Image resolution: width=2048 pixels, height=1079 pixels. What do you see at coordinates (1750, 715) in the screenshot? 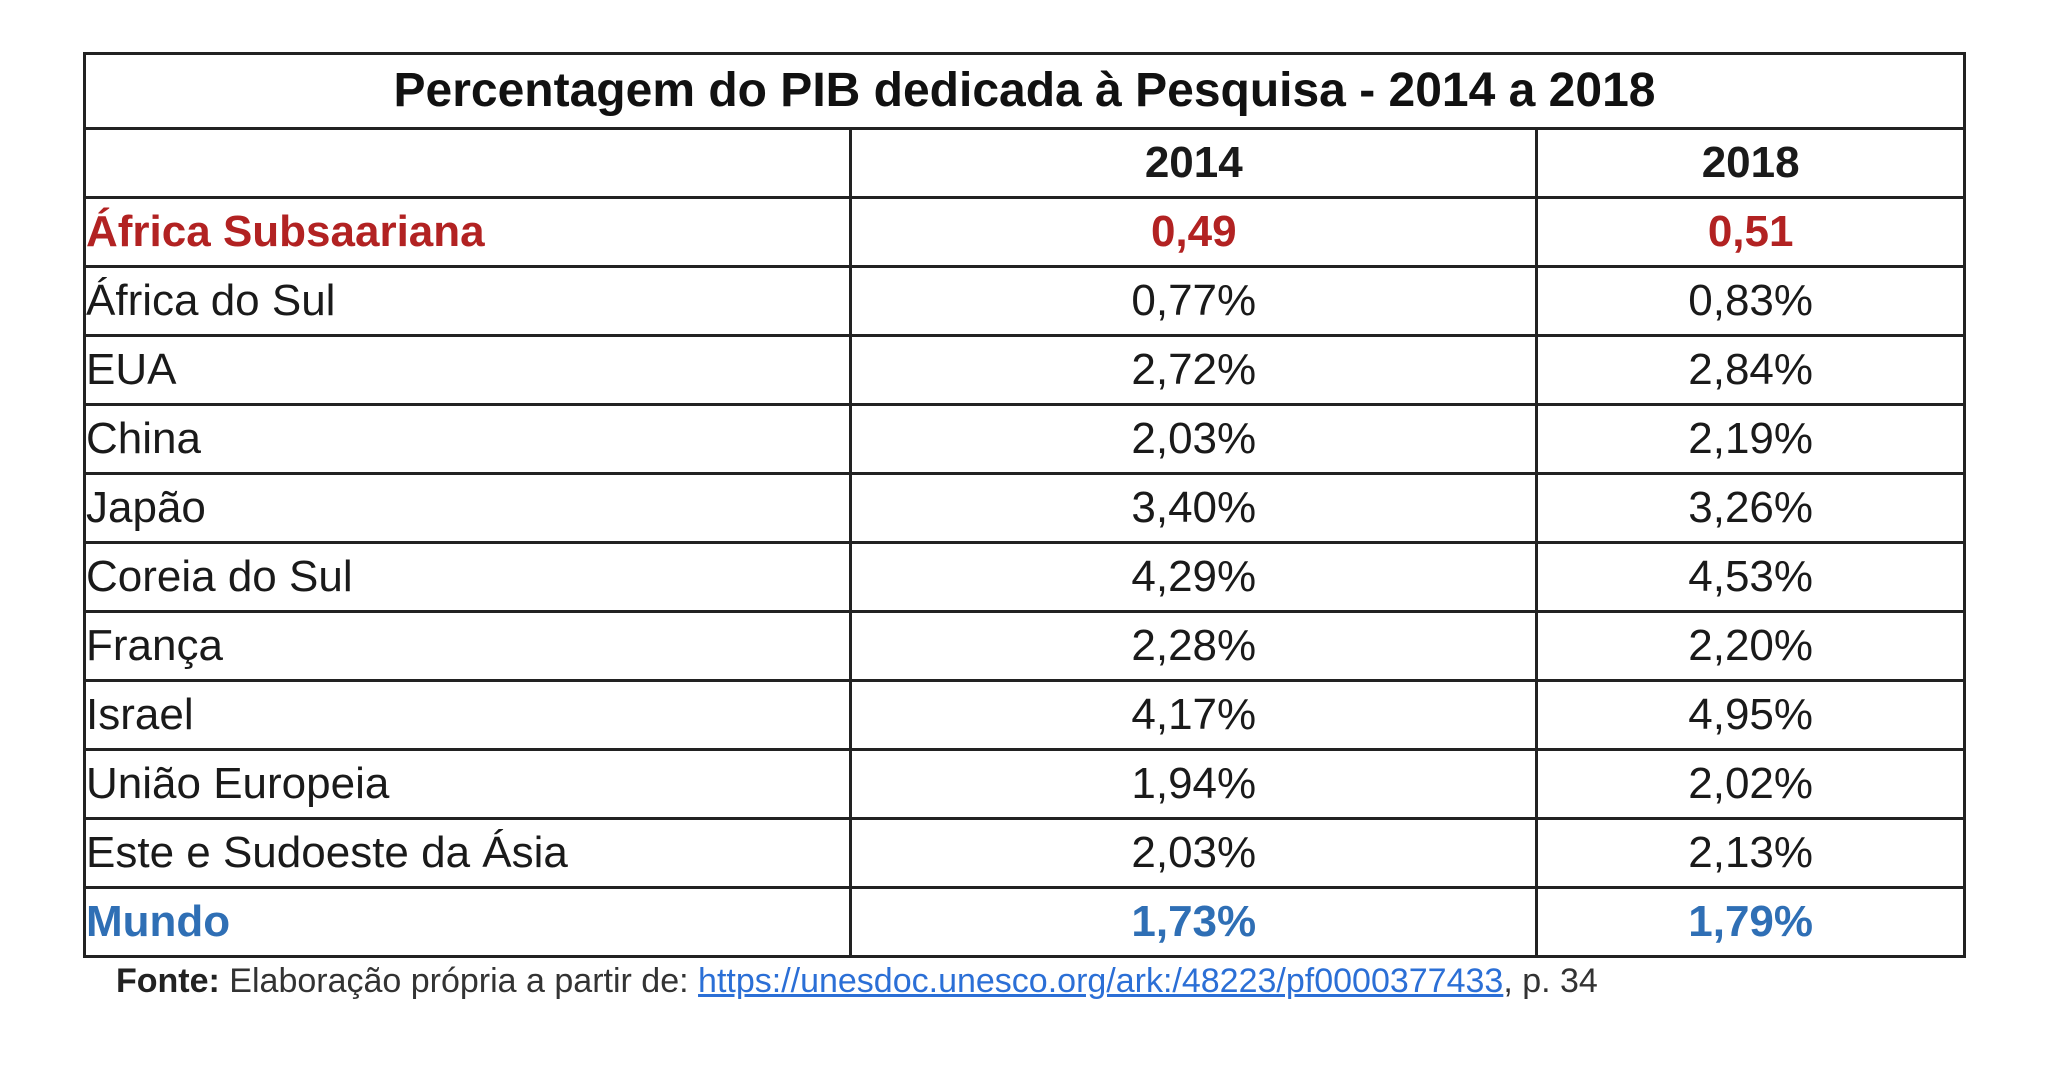
I see `value-2018: 4,95%` at bounding box center [1750, 715].